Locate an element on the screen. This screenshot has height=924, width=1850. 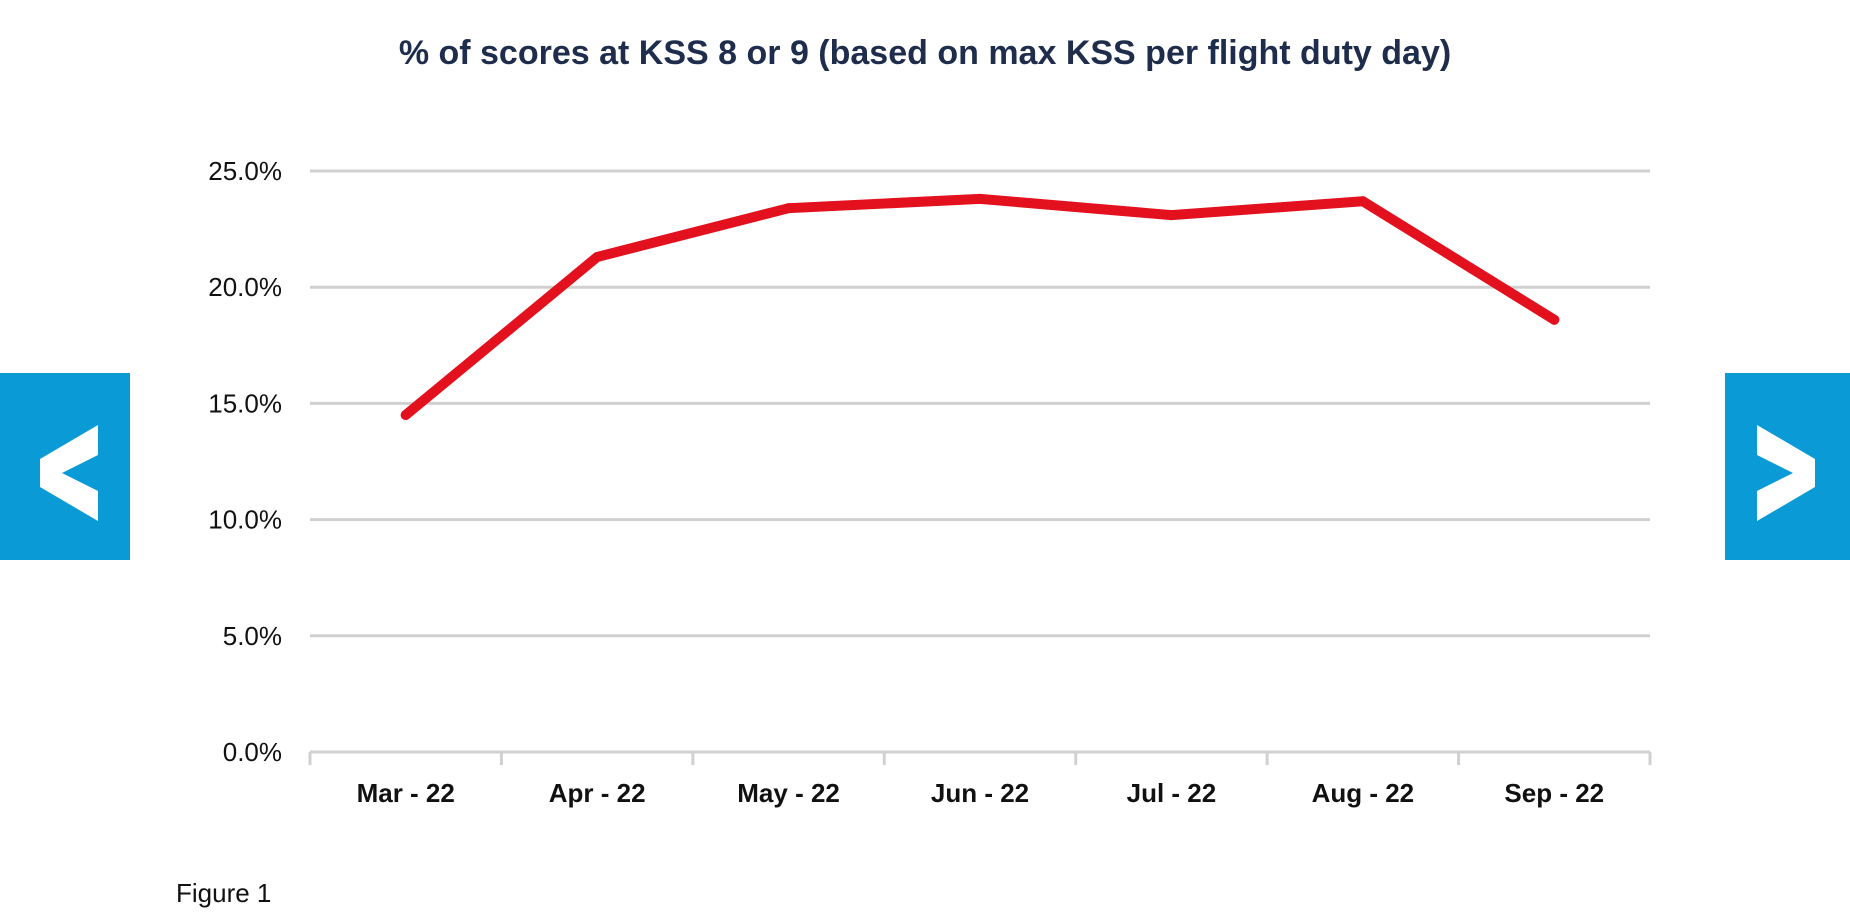
figure-caption: Figure 1 is located at coordinates (224, 893).